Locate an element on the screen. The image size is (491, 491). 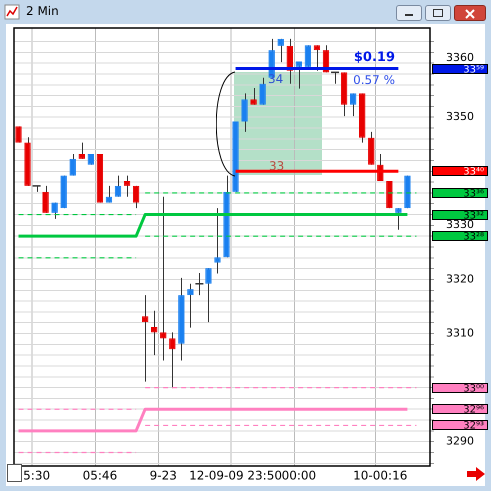
y-tick-label: 3320 is located at coordinates (460, 279).